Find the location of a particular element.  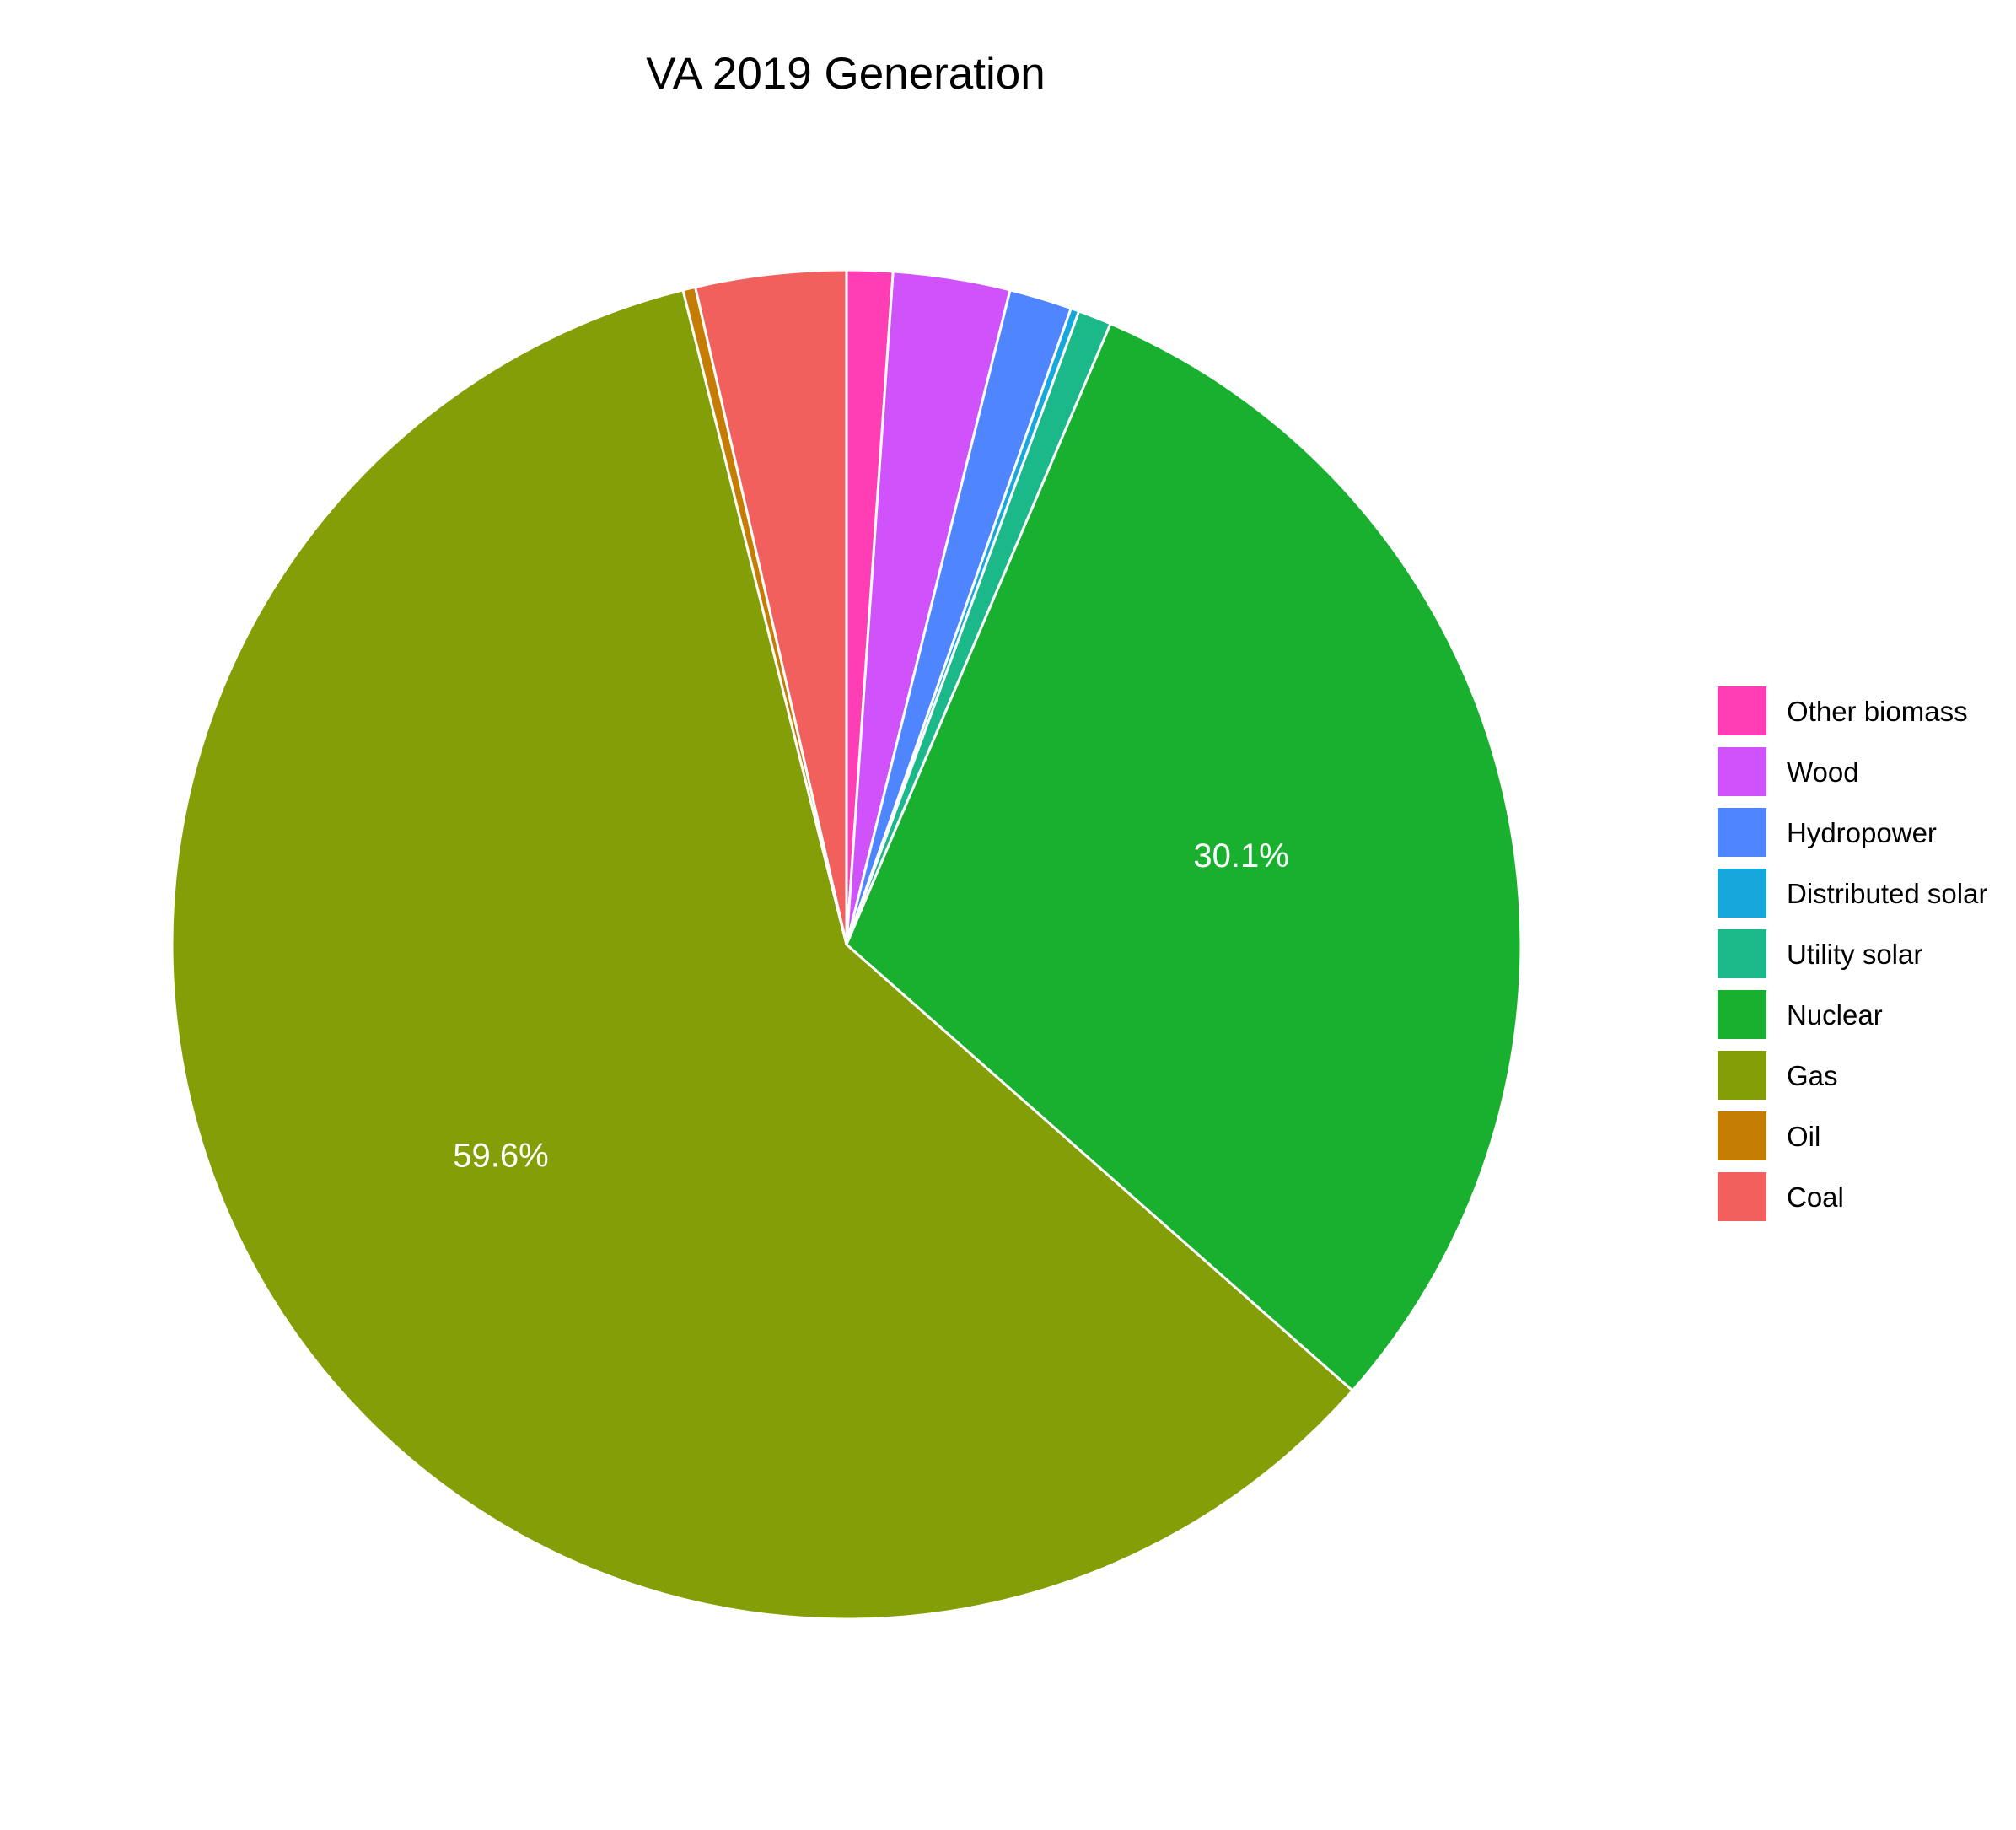

legend-swatch-hydropower is located at coordinates (1742, 832).